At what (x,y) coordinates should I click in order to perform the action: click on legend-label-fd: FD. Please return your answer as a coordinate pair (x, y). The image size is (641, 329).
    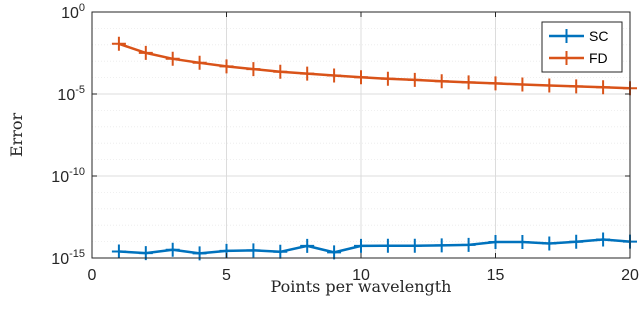
    Looking at the image, I should click on (598, 58).